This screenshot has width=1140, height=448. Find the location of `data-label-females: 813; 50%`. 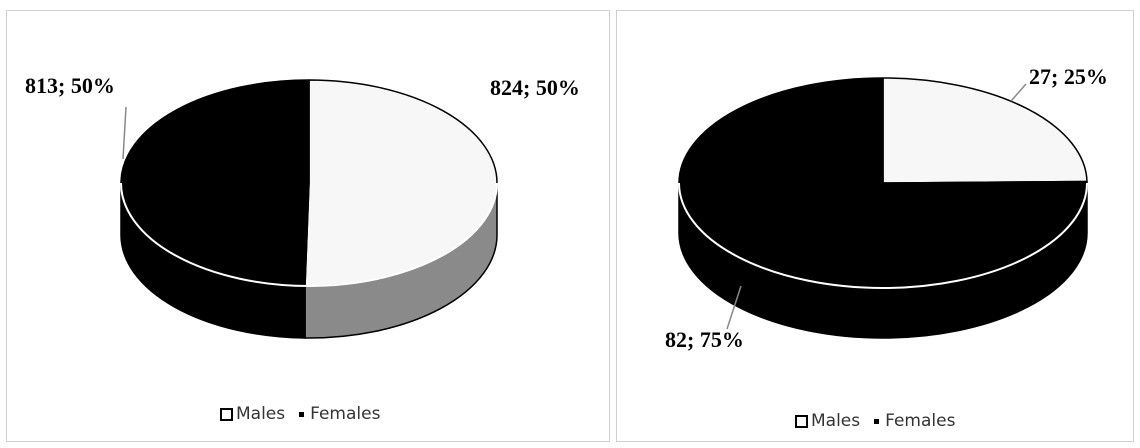

data-label-females: 813; 50% is located at coordinates (70, 85).